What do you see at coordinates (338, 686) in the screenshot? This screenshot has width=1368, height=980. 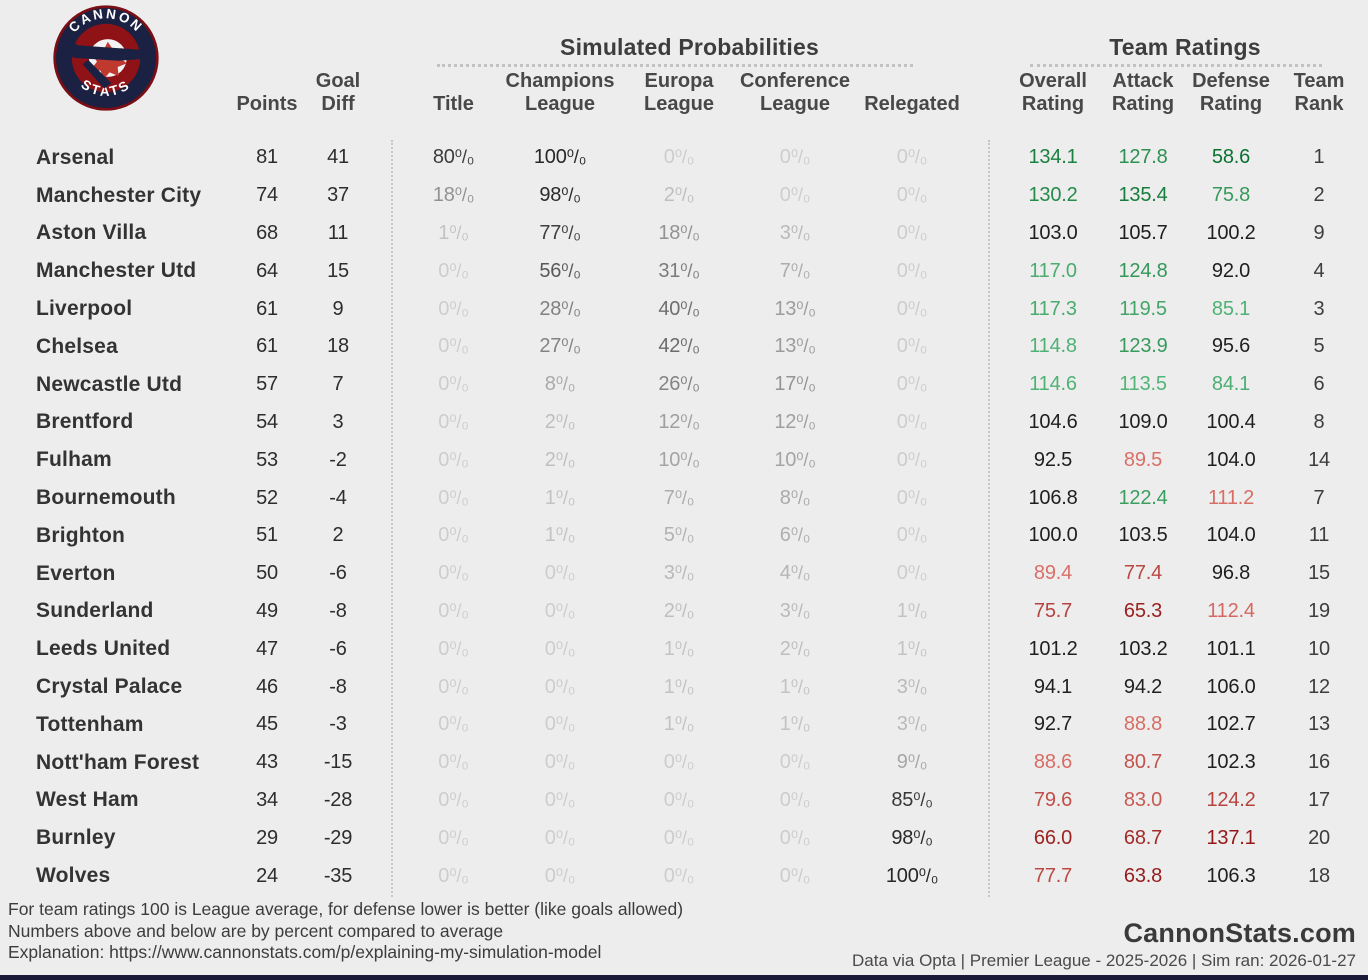 I see `goal-diff-value: -8` at bounding box center [338, 686].